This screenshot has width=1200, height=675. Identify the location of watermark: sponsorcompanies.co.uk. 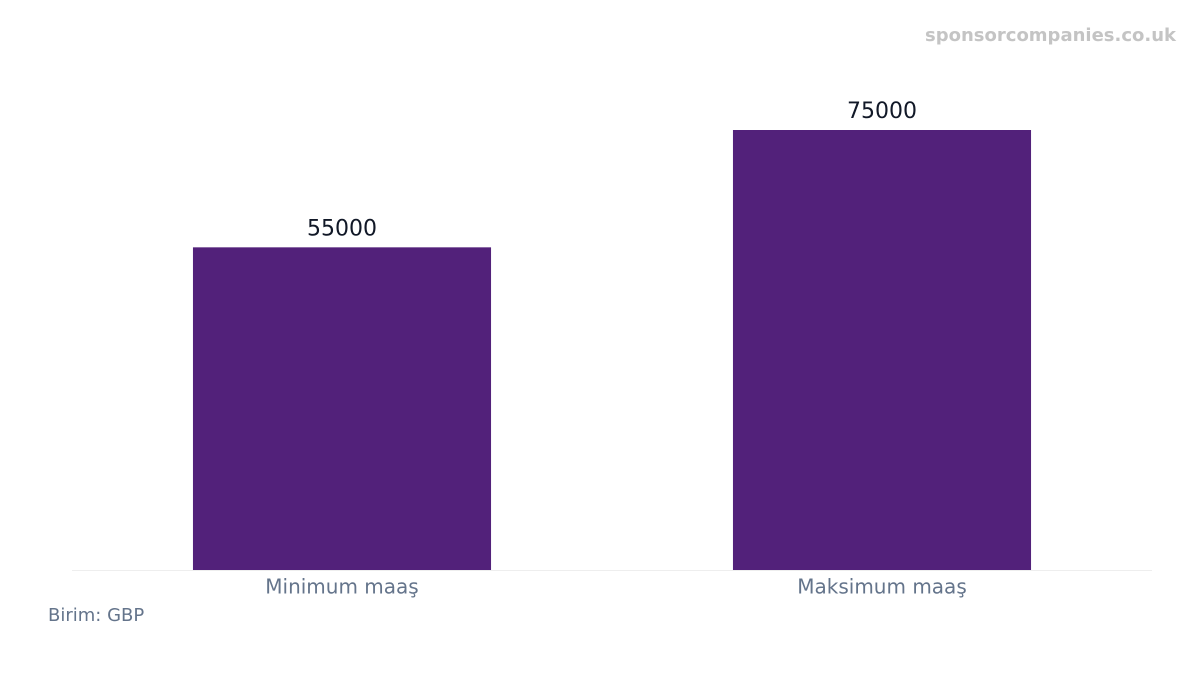
(1051, 35).